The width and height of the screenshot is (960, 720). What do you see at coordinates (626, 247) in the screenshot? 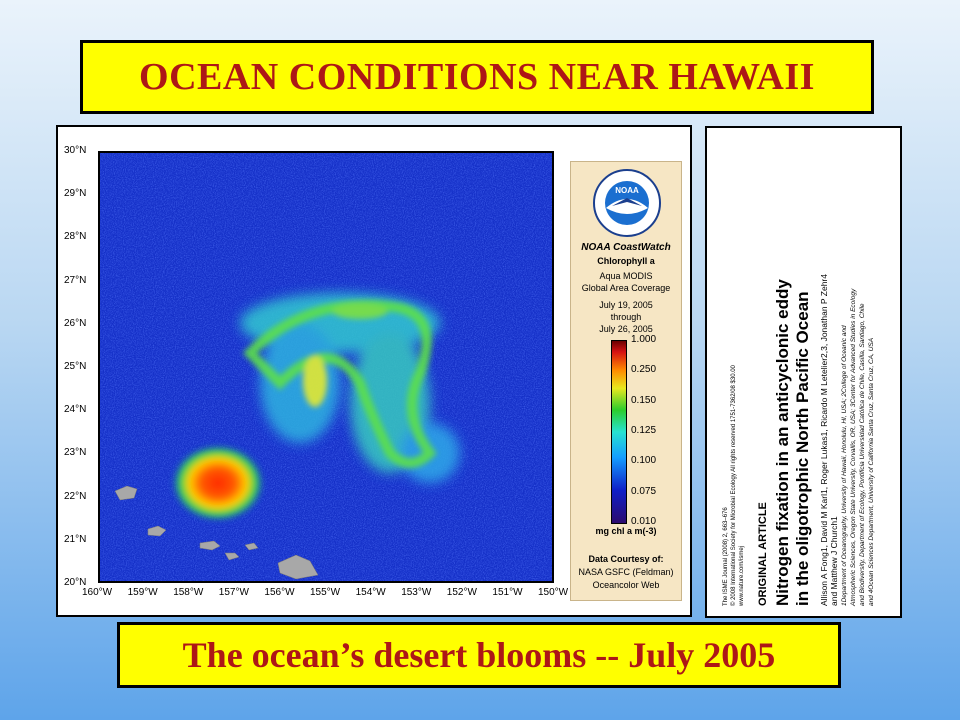
I see `legend-product: NOAA CoastWatch` at bounding box center [626, 247].